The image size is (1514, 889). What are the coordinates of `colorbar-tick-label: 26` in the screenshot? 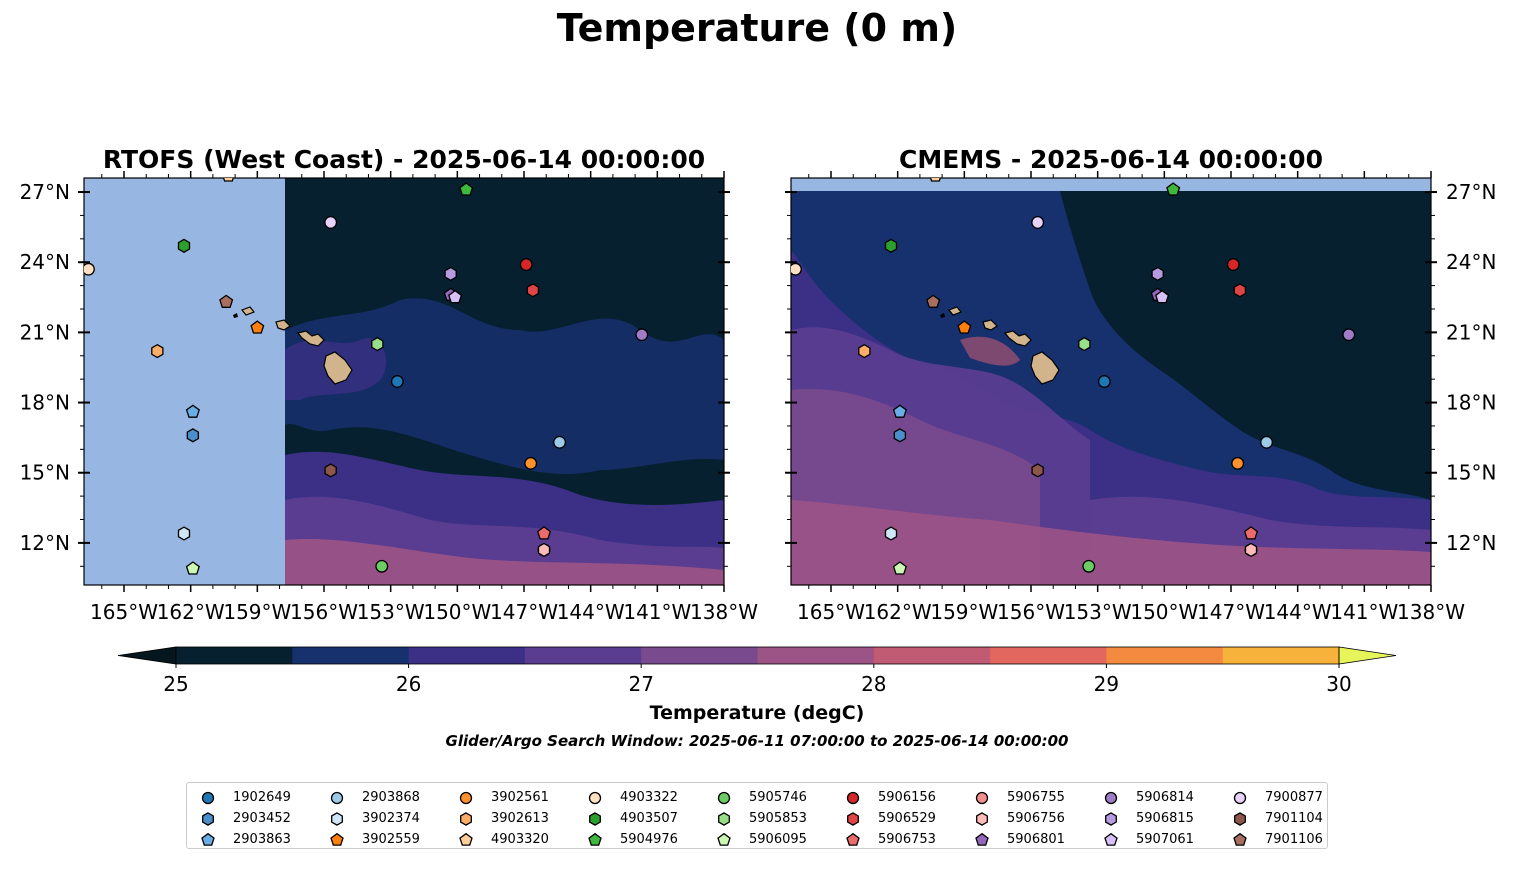 It's located at (408, 684).